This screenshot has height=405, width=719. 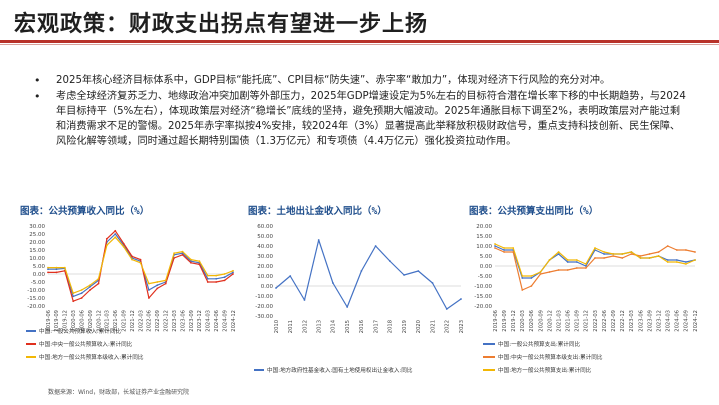 What do you see at coordinates (419, 326) in the screenshot?
I see `x-tick-label: 2020` at bounding box center [419, 326].